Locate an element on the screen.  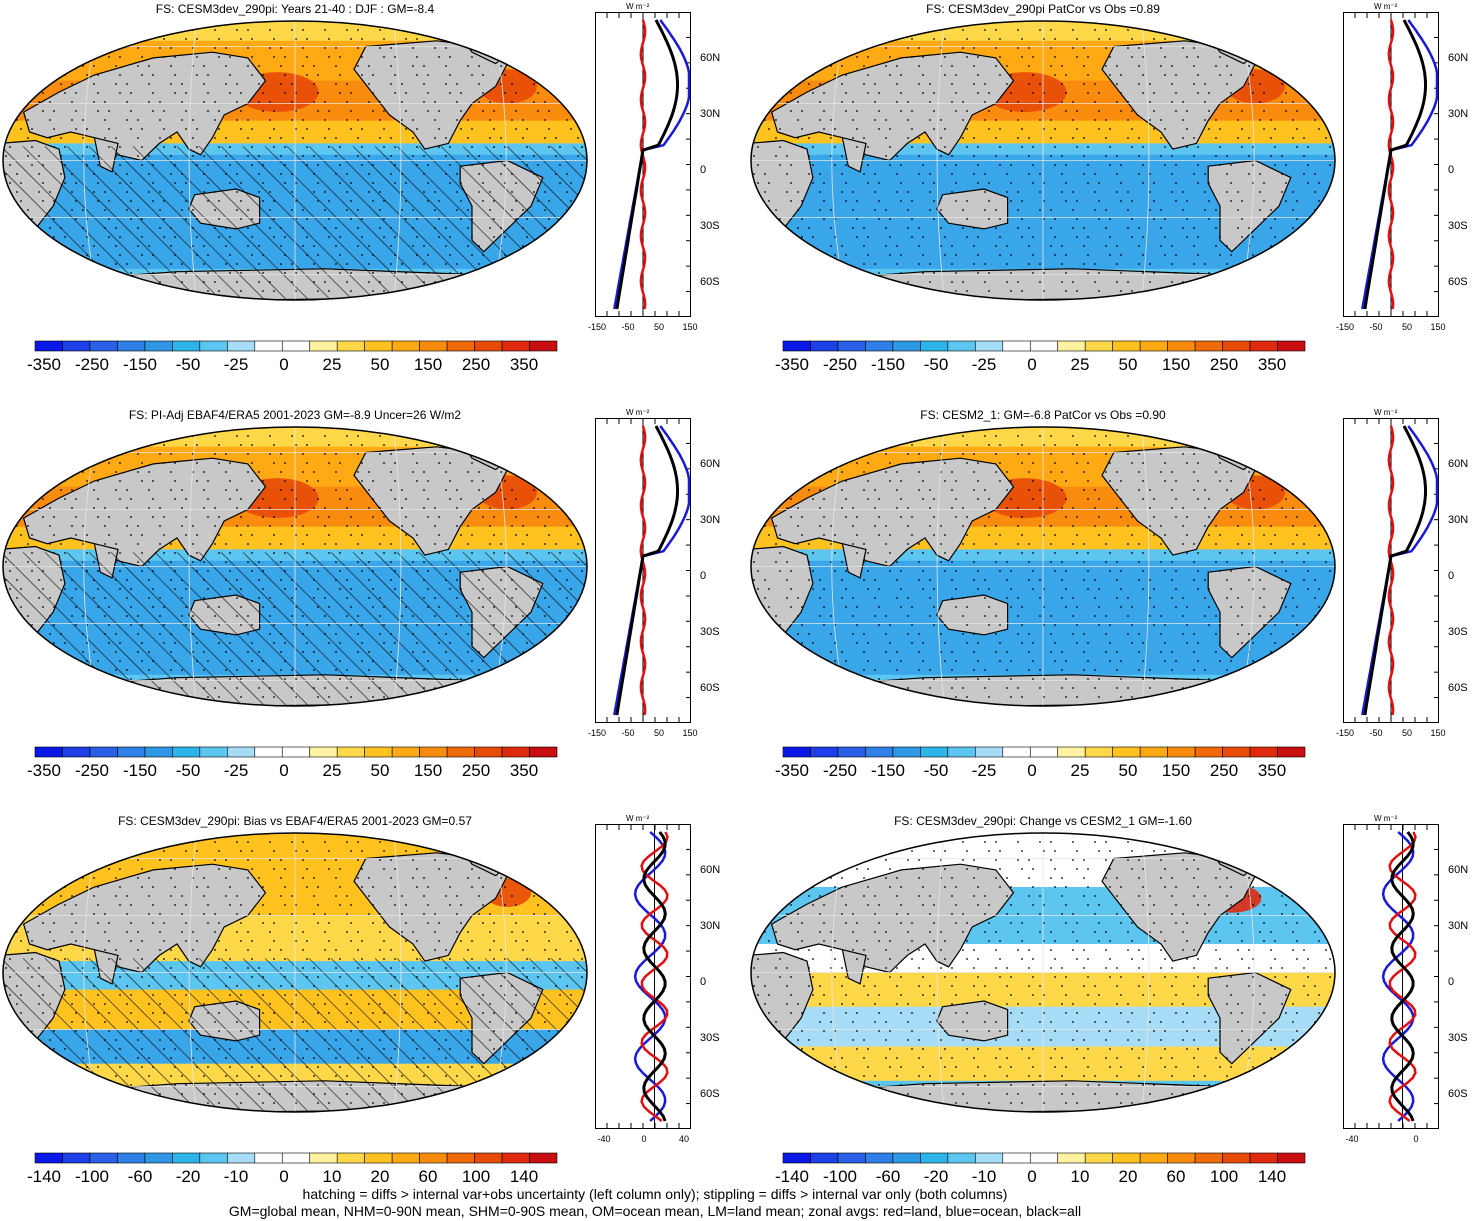
colorbar-label: 100 is located at coordinates (1224, 1176).